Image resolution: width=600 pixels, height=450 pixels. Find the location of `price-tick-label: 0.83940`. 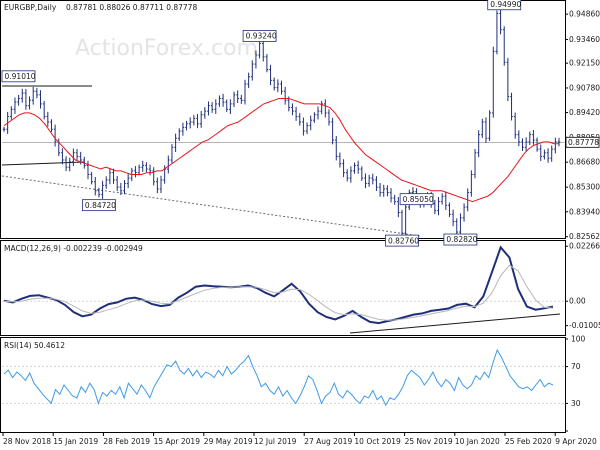

price-tick-label: 0.83940 is located at coordinates (584, 211).